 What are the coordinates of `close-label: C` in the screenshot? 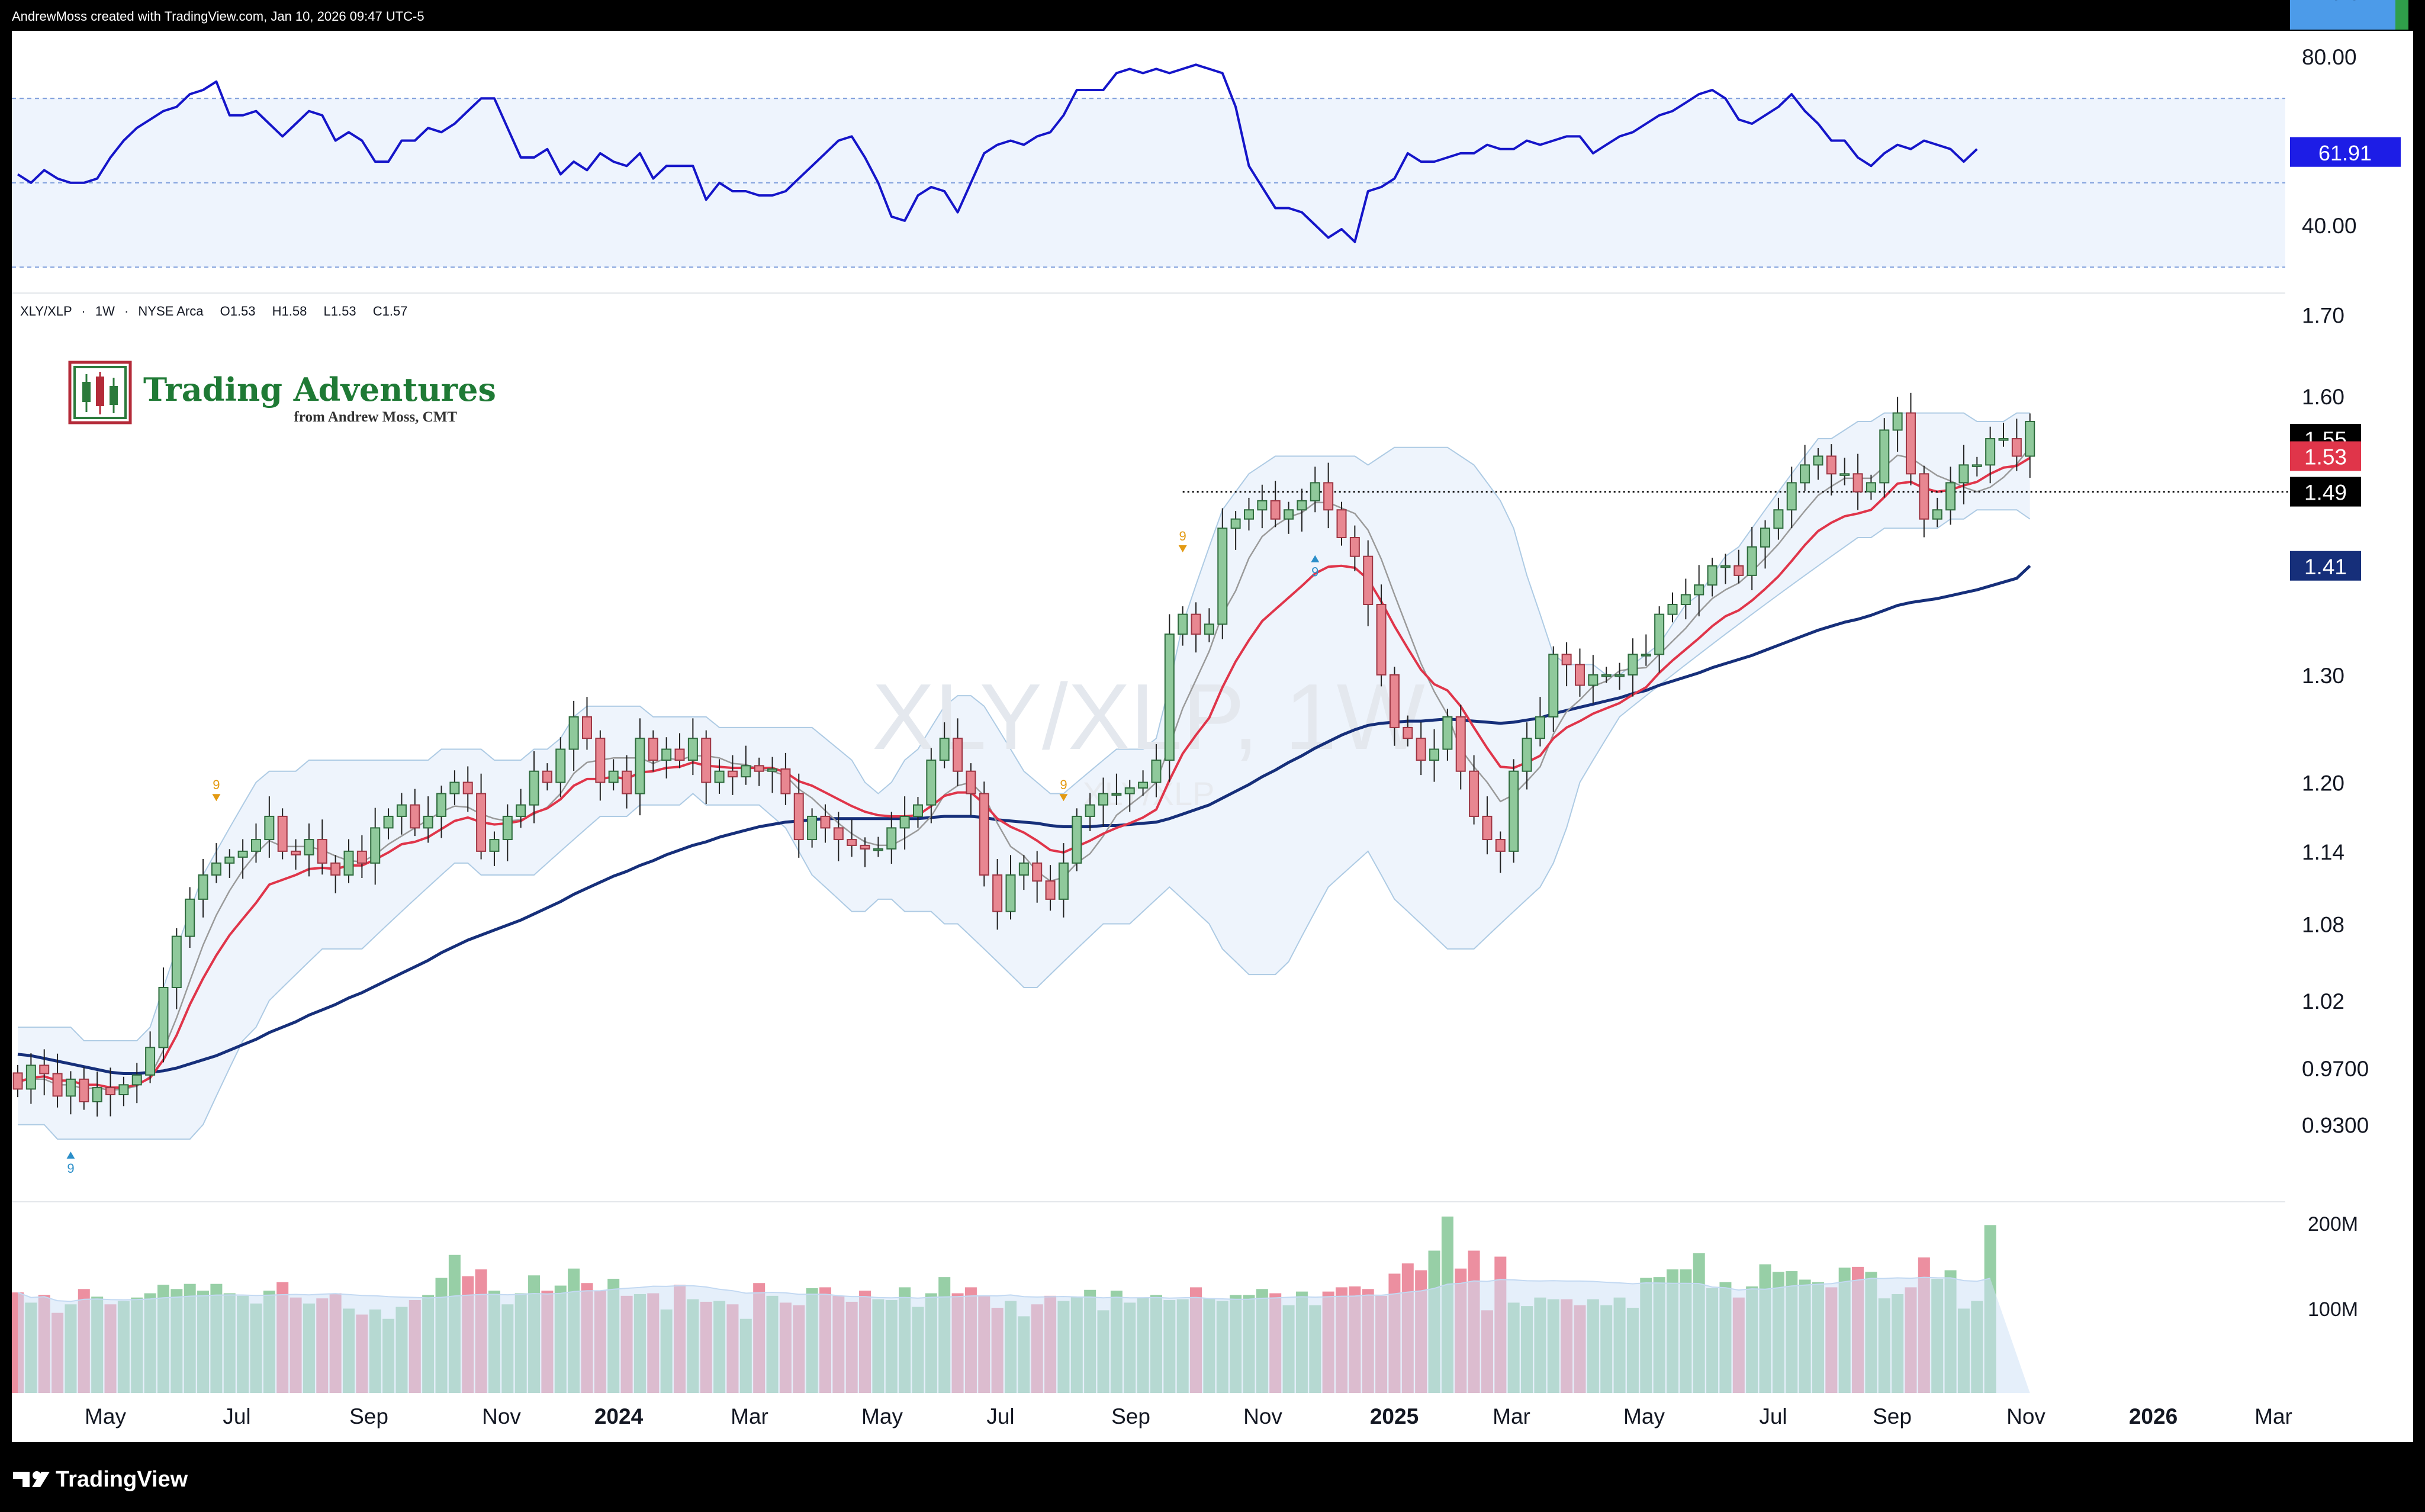 It's located at (377, 311).